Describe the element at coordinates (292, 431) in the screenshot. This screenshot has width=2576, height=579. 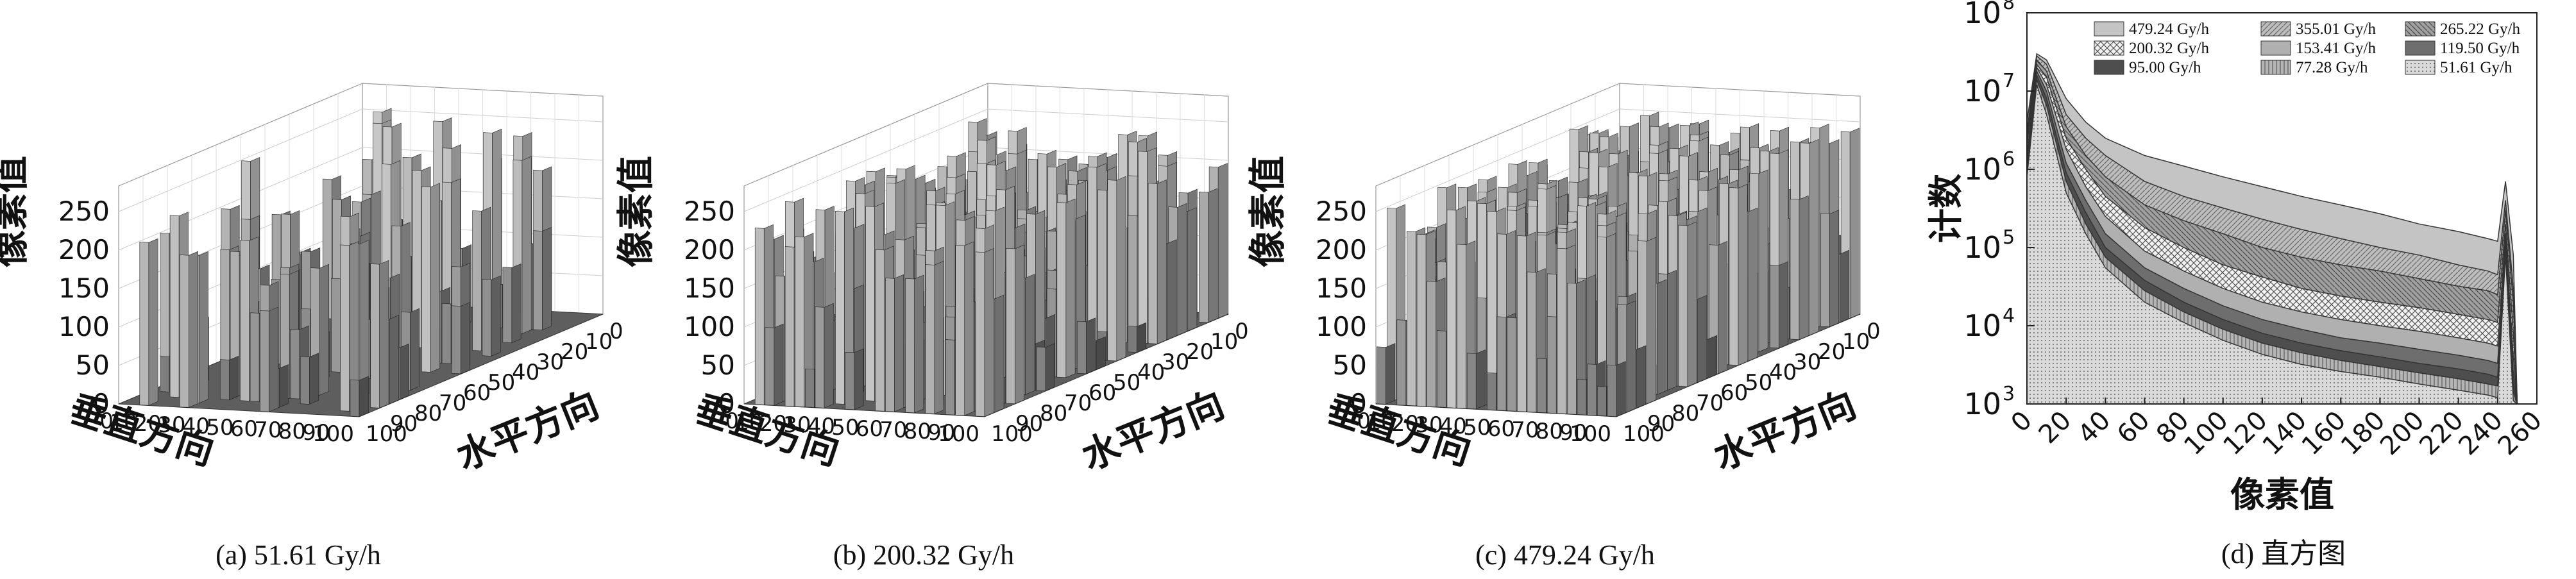
I see `x-tick-label: 80` at that location.